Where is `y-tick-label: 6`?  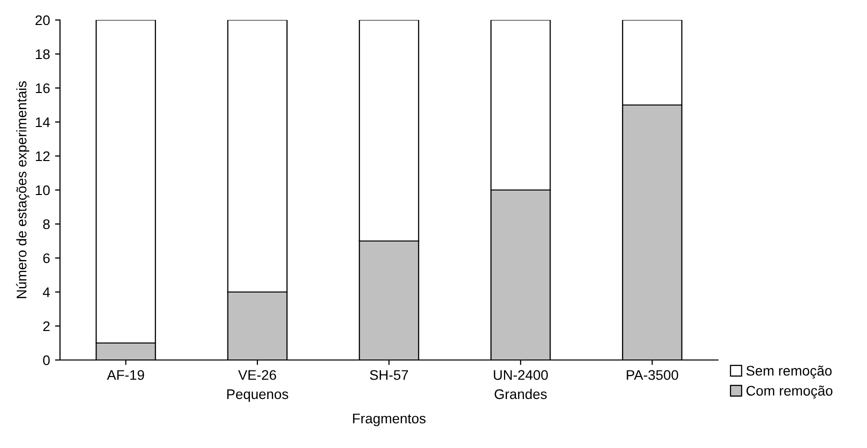 y-tick-label: 6 is located at coordinates (46, 258).